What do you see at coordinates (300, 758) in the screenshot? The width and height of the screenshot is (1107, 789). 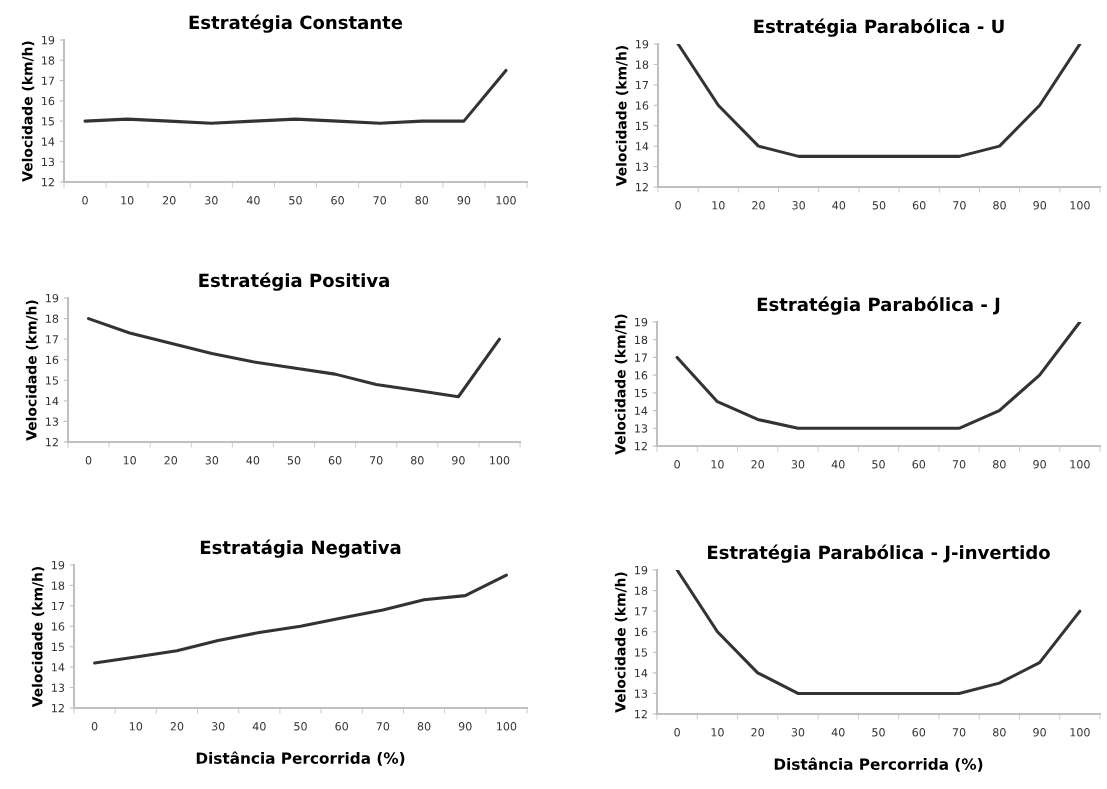 I see `x-axis-title: Distância Percorrida (%)` at bounding box center [300, 758].